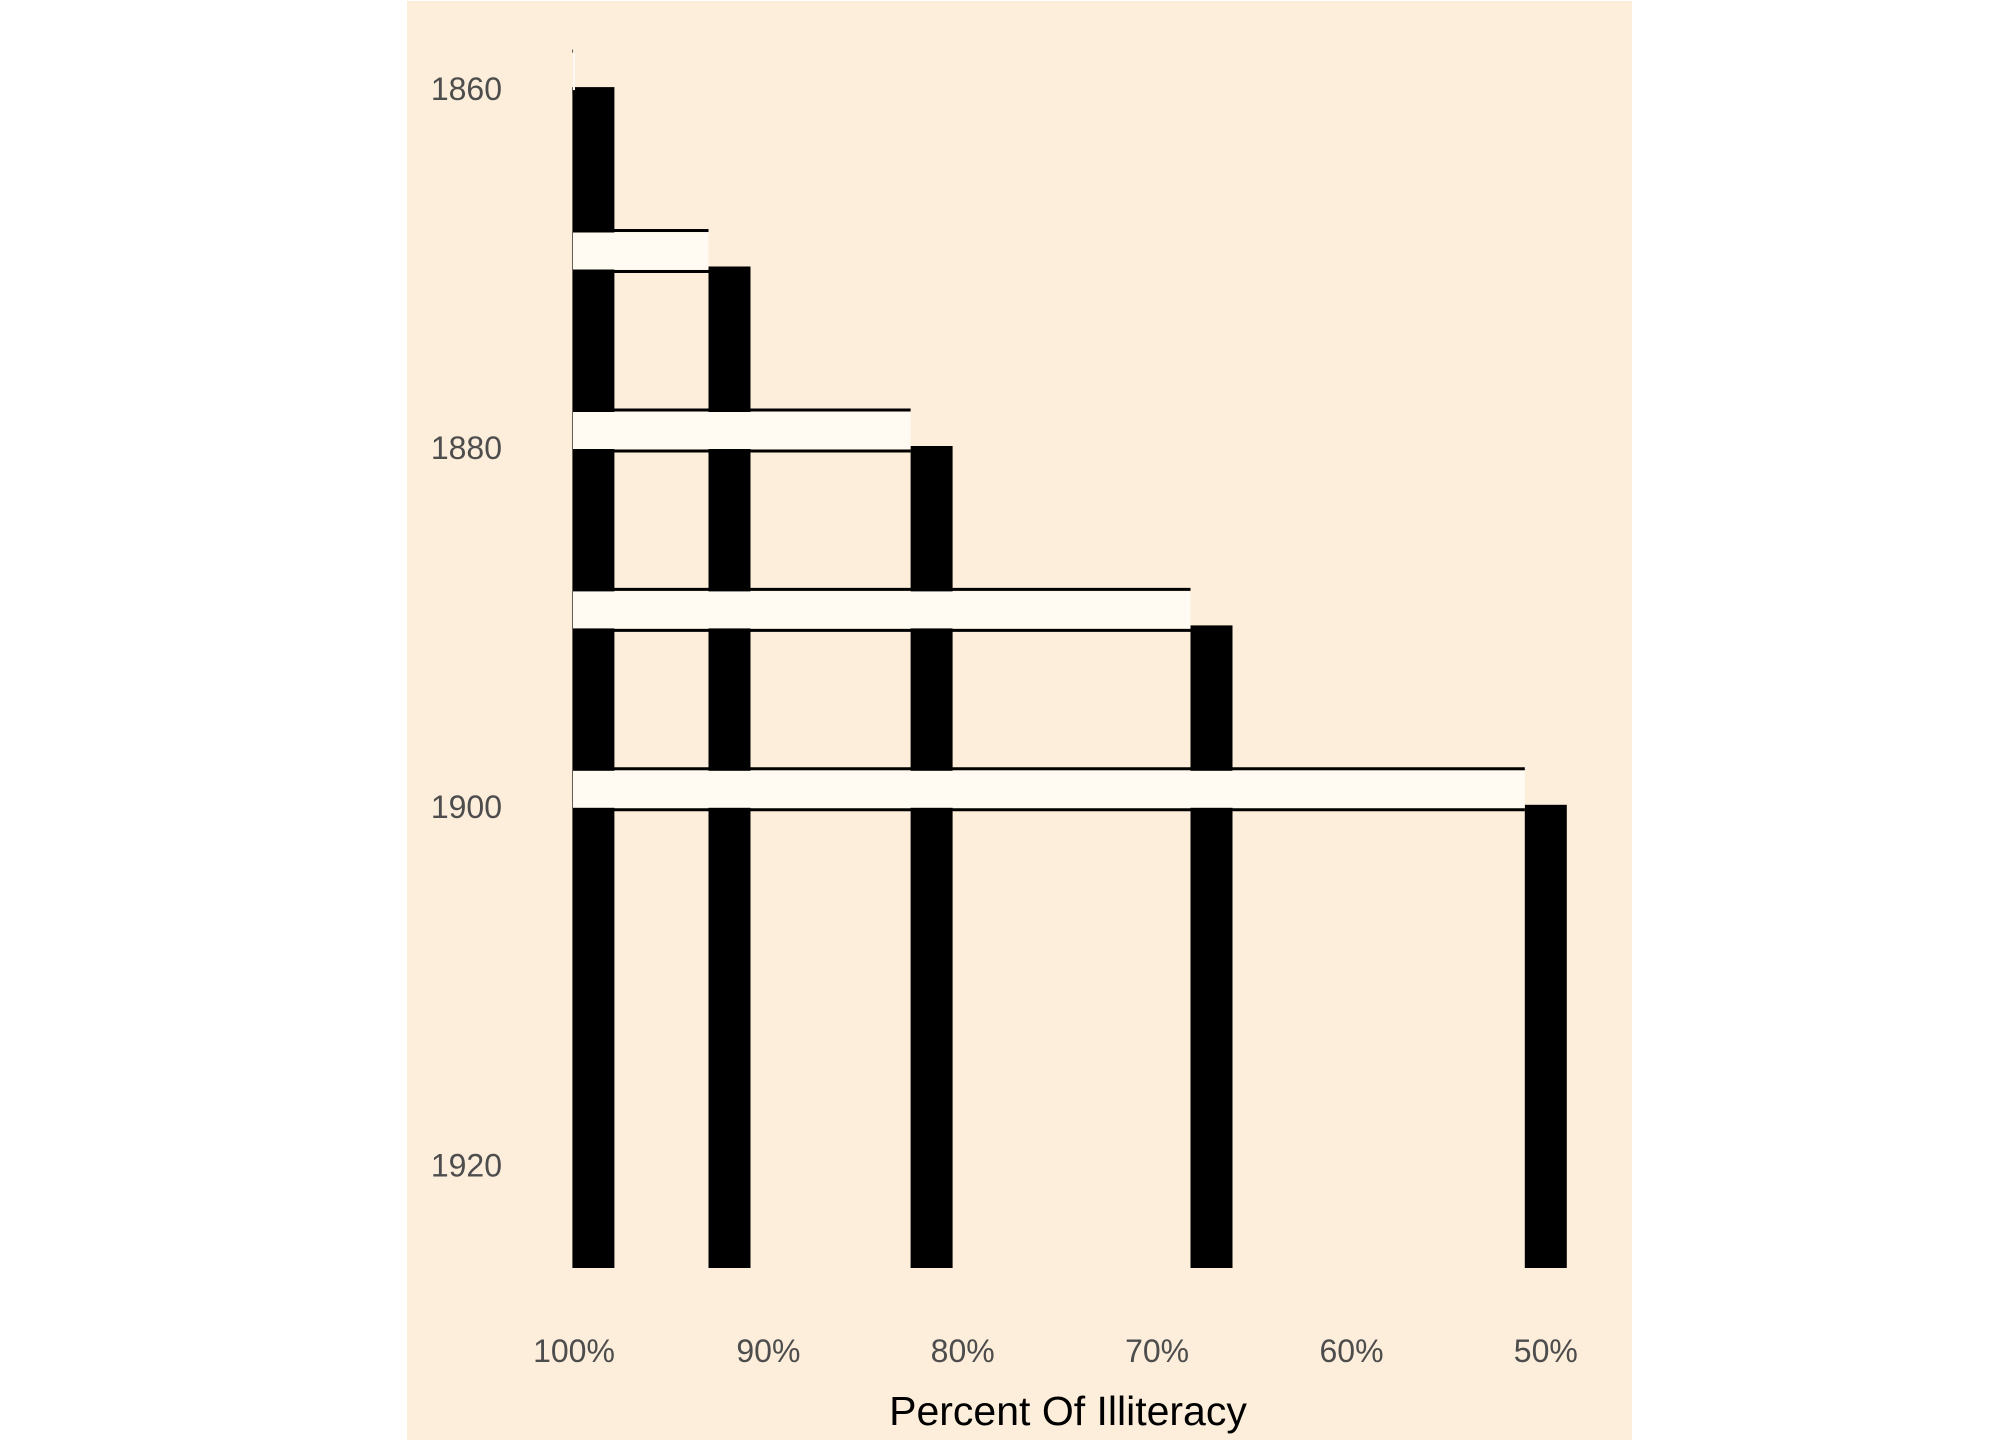  What do you see at coordinates (1055, 1351) in the screenshot?
I see `x-axis: 100% 90% 80% 70% 60% 50%` at bounding box center [1055, 1351].